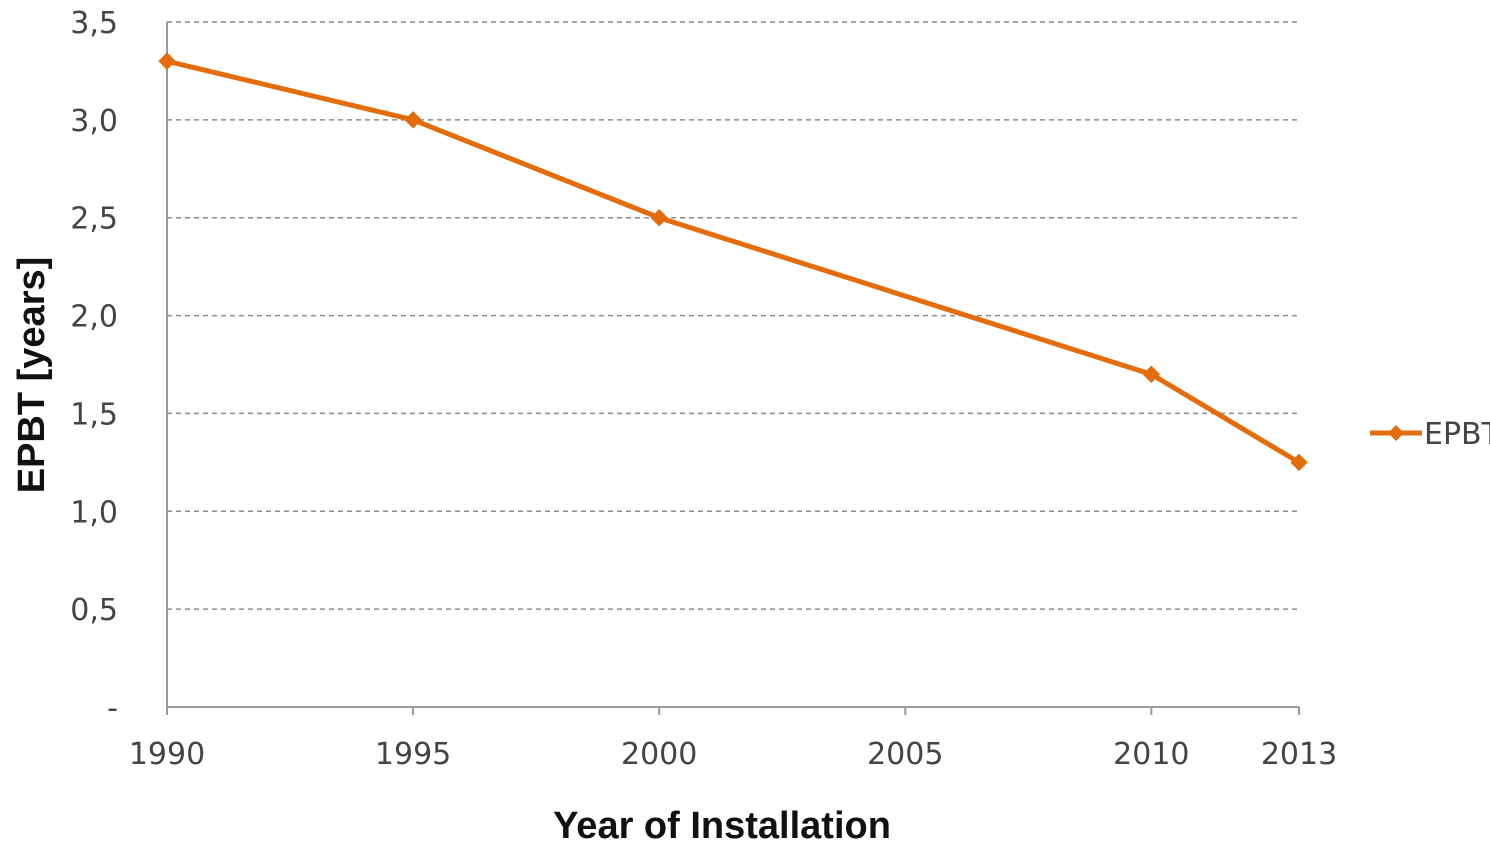 Image resolution: width=1490 pixels, height=845 pixels. Describe the element at coordinates (94, 23) in the screenshot. I see `y-tick-label: 3,5` at that location.